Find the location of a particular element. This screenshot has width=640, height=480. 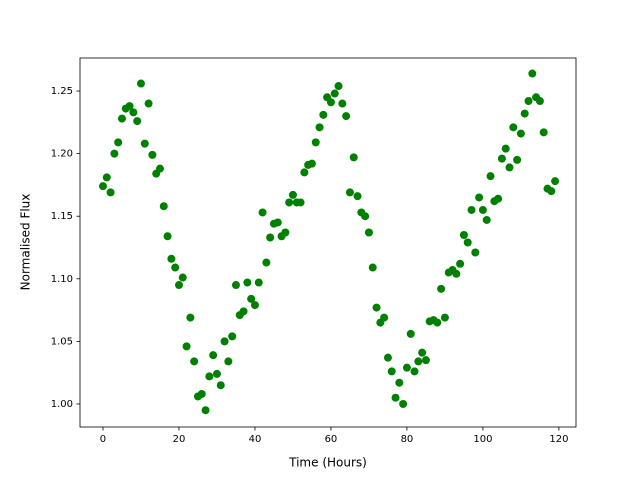

x-tick-label: 0 is located at coordinates (103, 439).